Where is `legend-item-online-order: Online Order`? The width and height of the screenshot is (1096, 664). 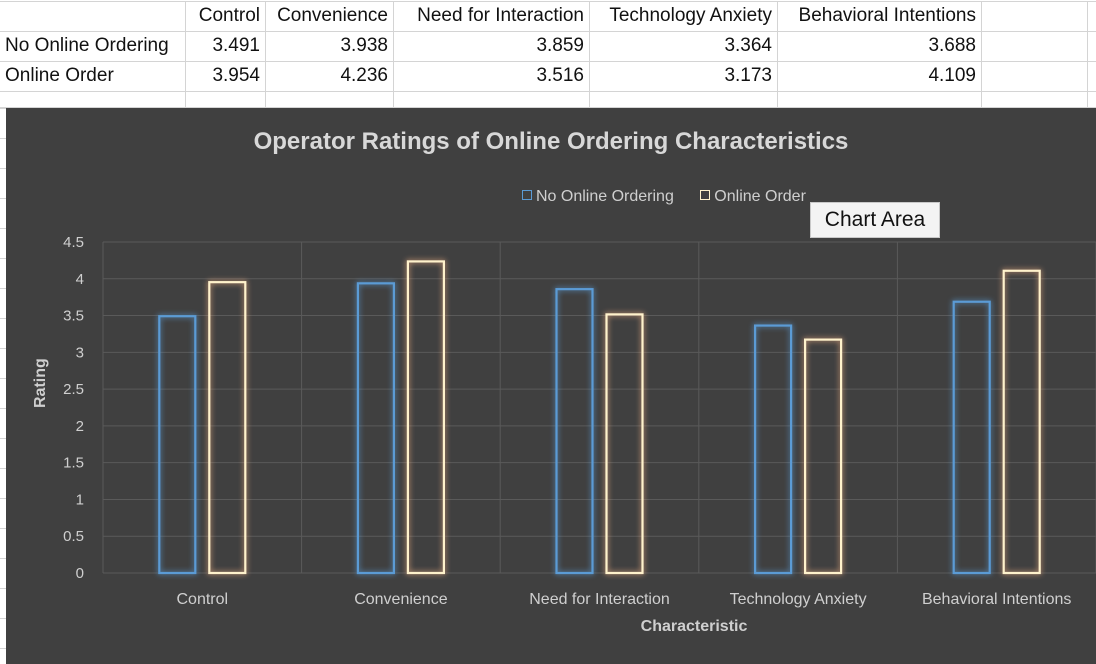
legend-item-online-order: Online Order is located at coordinates (753, 197).